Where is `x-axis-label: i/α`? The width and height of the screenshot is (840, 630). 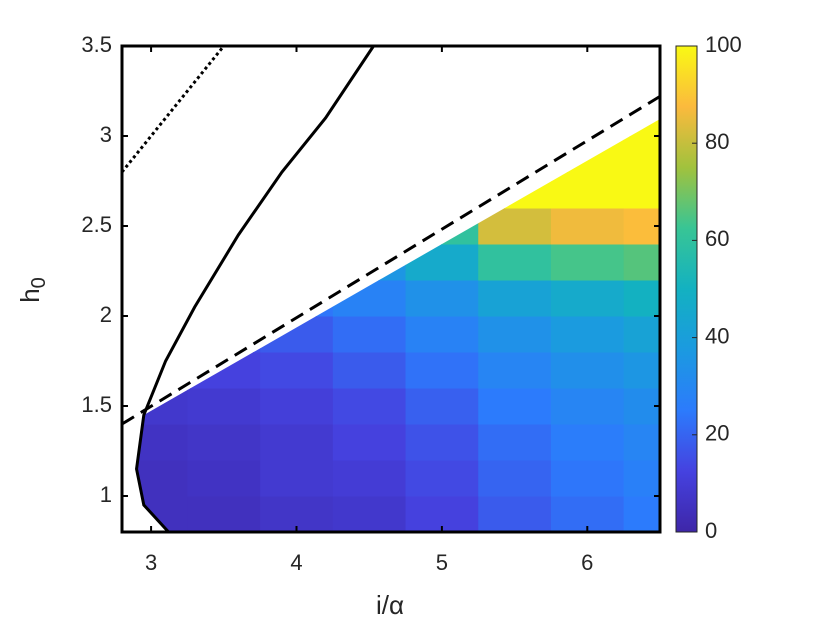
x-axis-label: i/α is located at coordinates (390, 605).